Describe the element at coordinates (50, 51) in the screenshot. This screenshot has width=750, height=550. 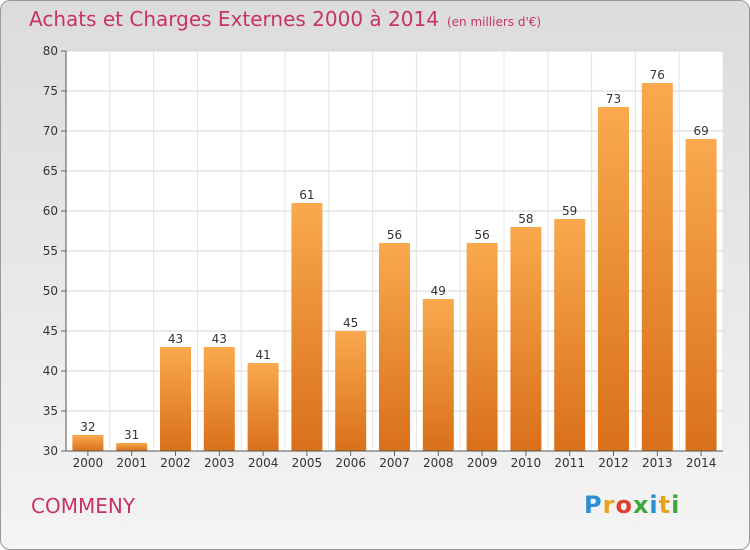
I see `y-tick-label: 80` at that location.